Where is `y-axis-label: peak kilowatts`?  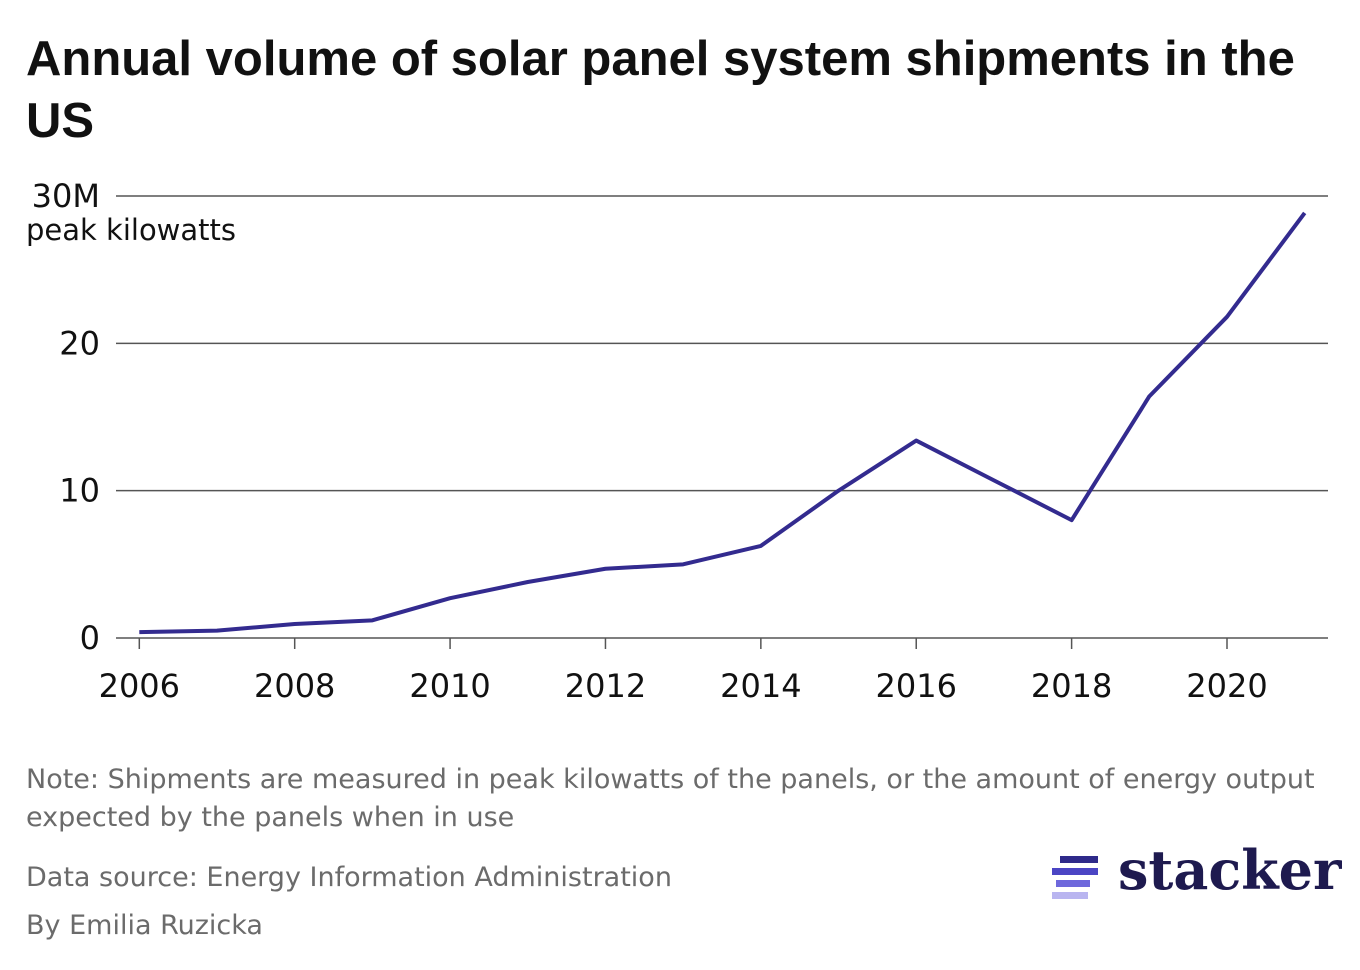
y-axis-label: peak kilowatts is located at coordinates (131, 230).